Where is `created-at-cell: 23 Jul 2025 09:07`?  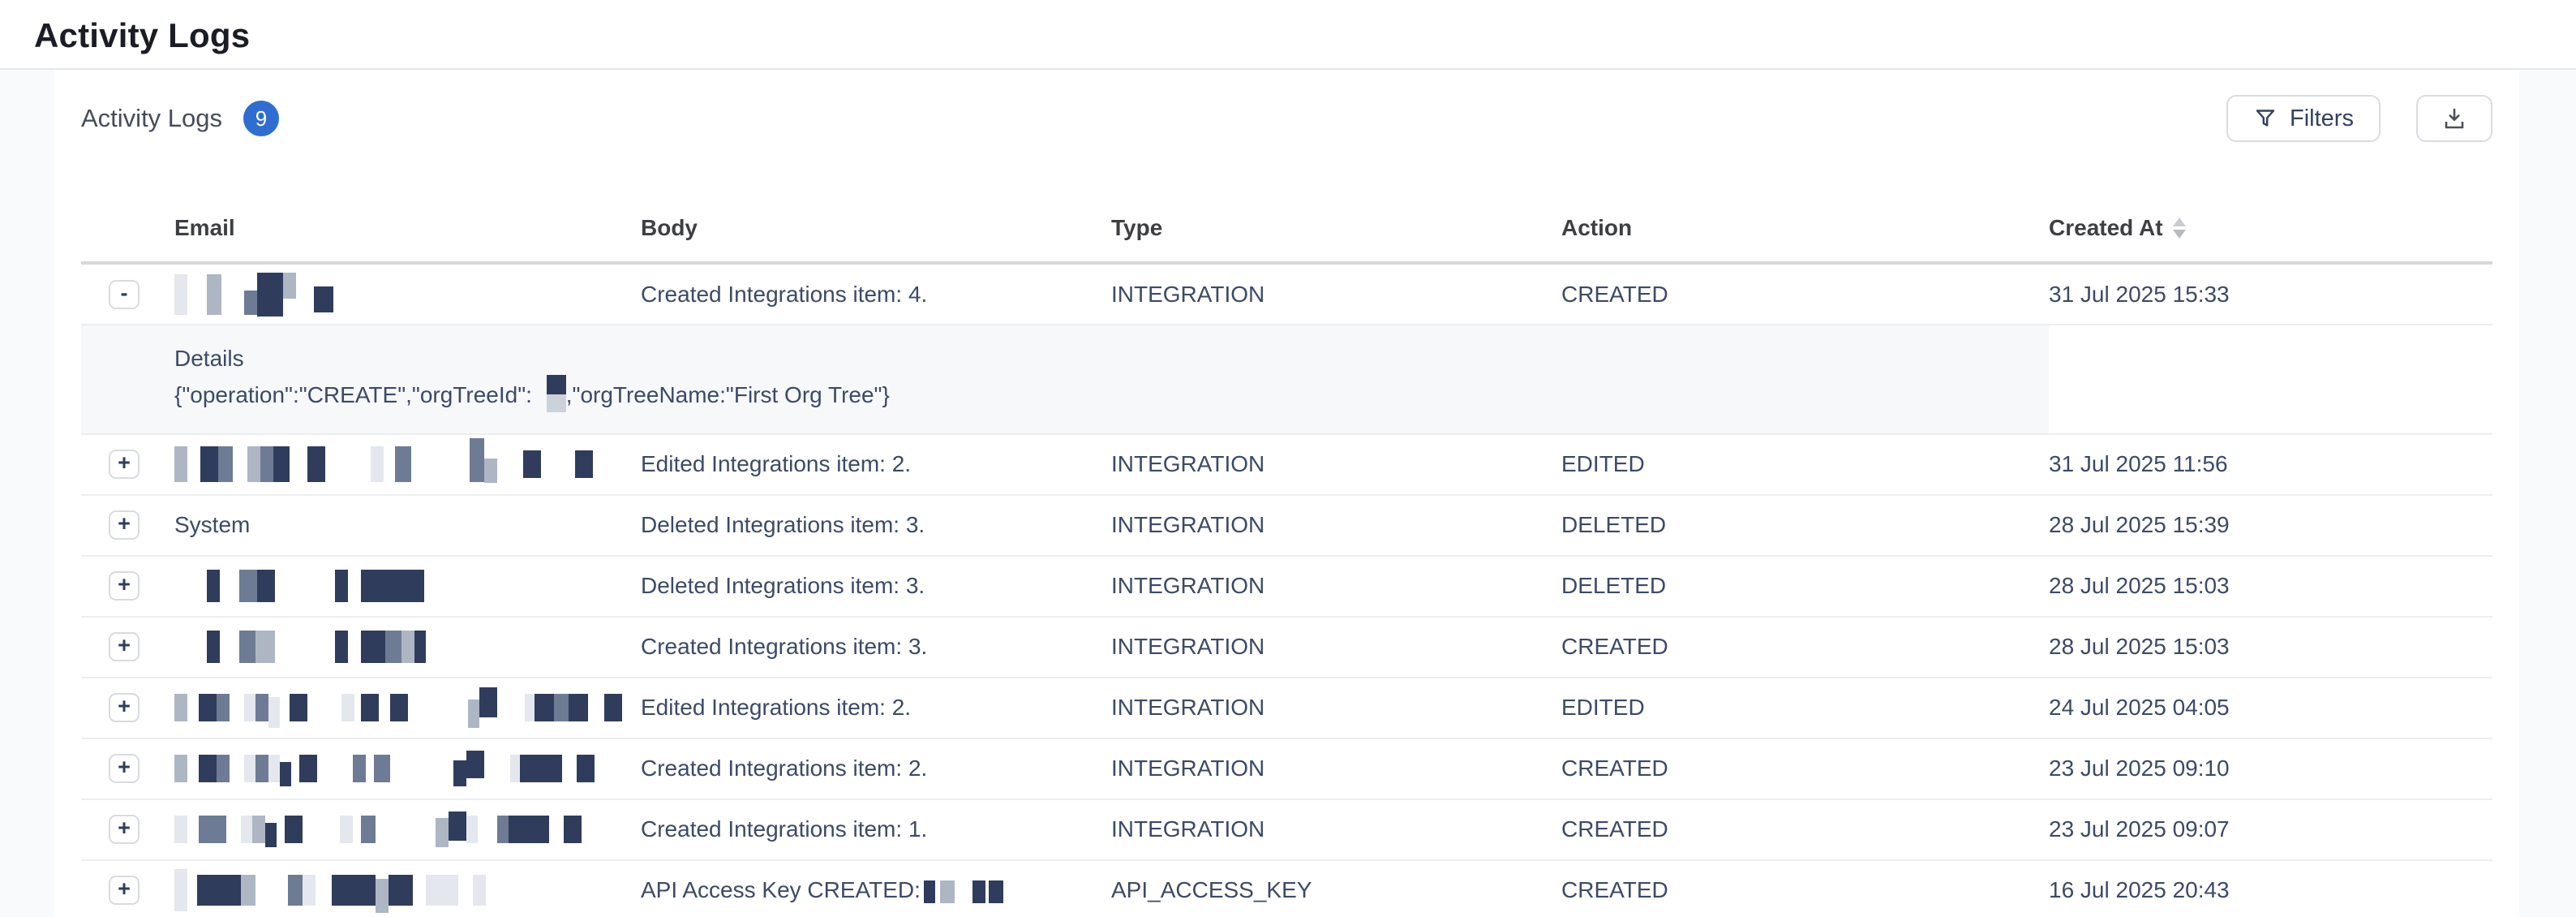 created-at-cell: 23 Jul 2025 09:07 is located at coordinates (2139, 829).